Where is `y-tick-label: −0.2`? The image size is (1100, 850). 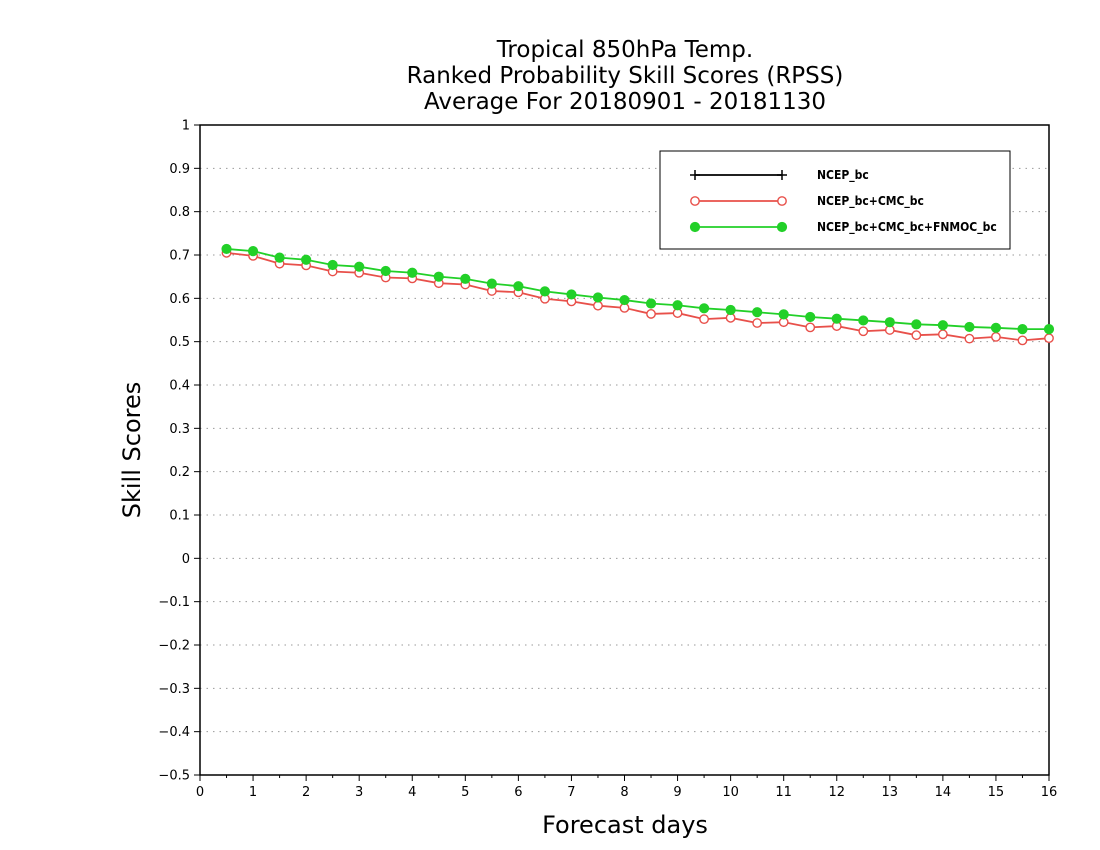
y-tick-label: −0.2 is located at coordinates (174, 646).